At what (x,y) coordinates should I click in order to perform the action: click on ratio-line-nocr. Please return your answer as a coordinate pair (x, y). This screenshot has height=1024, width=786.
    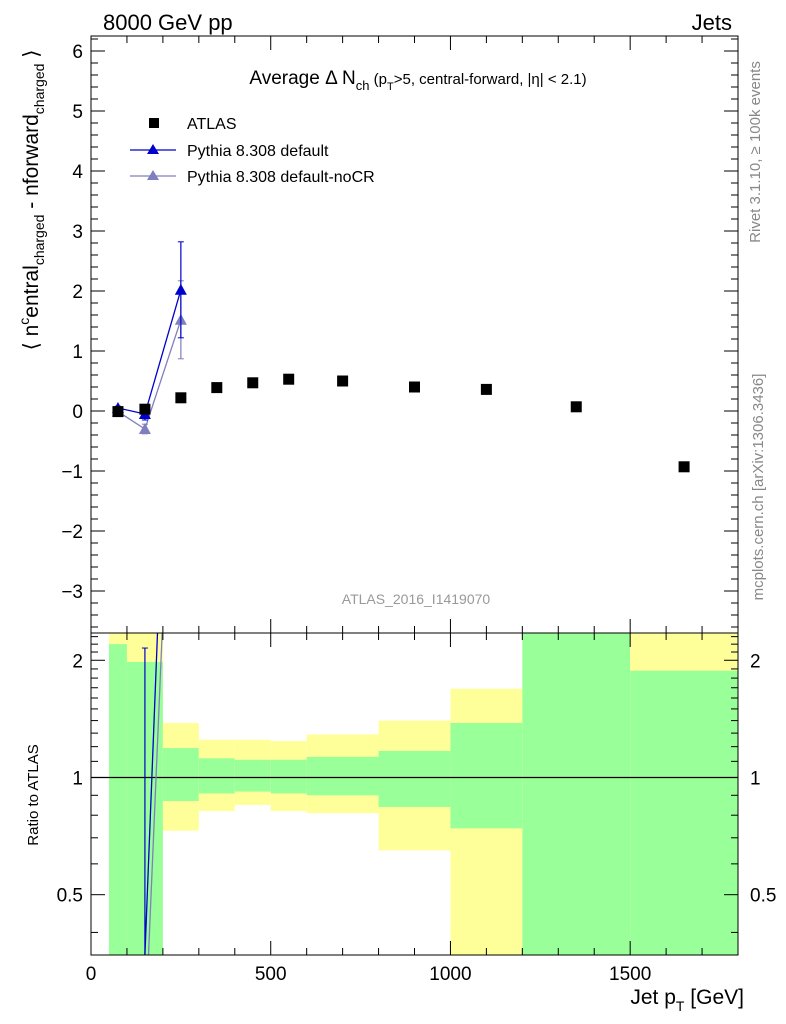
    Looking at the image, I should click on (155, 794).